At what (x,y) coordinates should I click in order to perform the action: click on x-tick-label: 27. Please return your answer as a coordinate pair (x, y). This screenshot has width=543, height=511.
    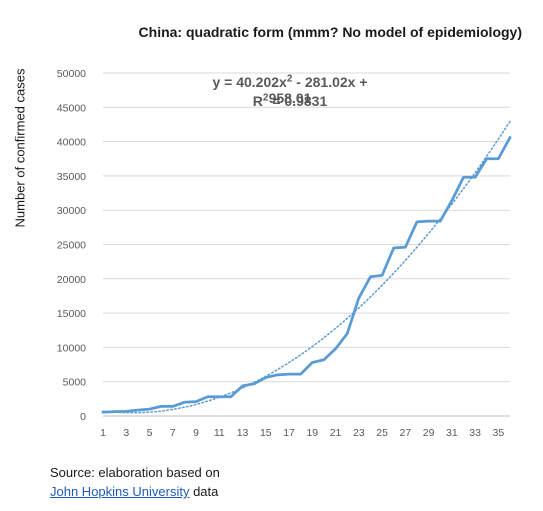
    Looking at the image, I should click on (405, 433).